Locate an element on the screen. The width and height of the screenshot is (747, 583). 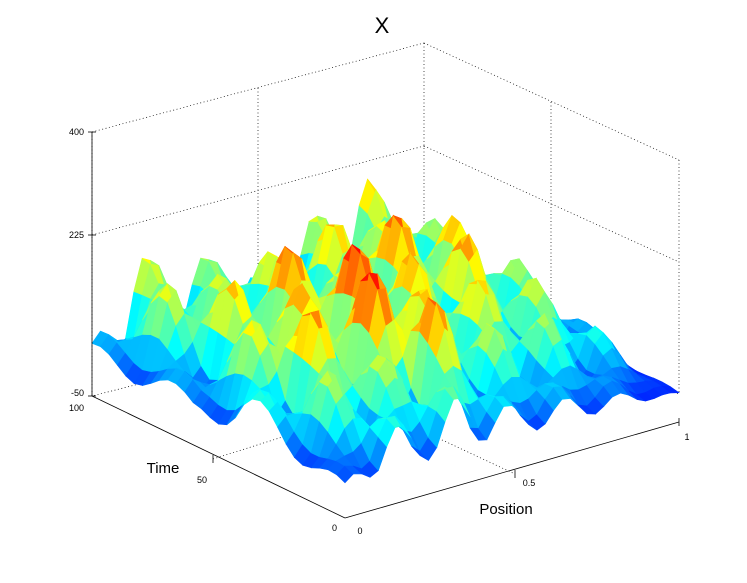
y-axis-label: Time is located at coordinates (163, 468).